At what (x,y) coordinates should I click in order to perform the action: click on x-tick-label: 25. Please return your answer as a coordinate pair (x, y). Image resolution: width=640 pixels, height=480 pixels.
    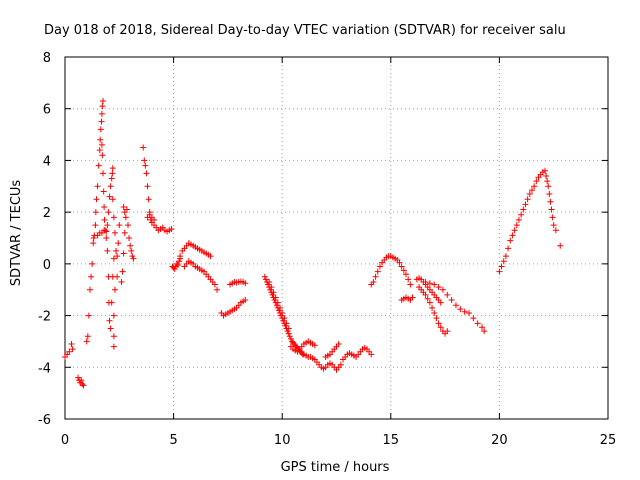
    Looking at the image, I should click on (608, 440).